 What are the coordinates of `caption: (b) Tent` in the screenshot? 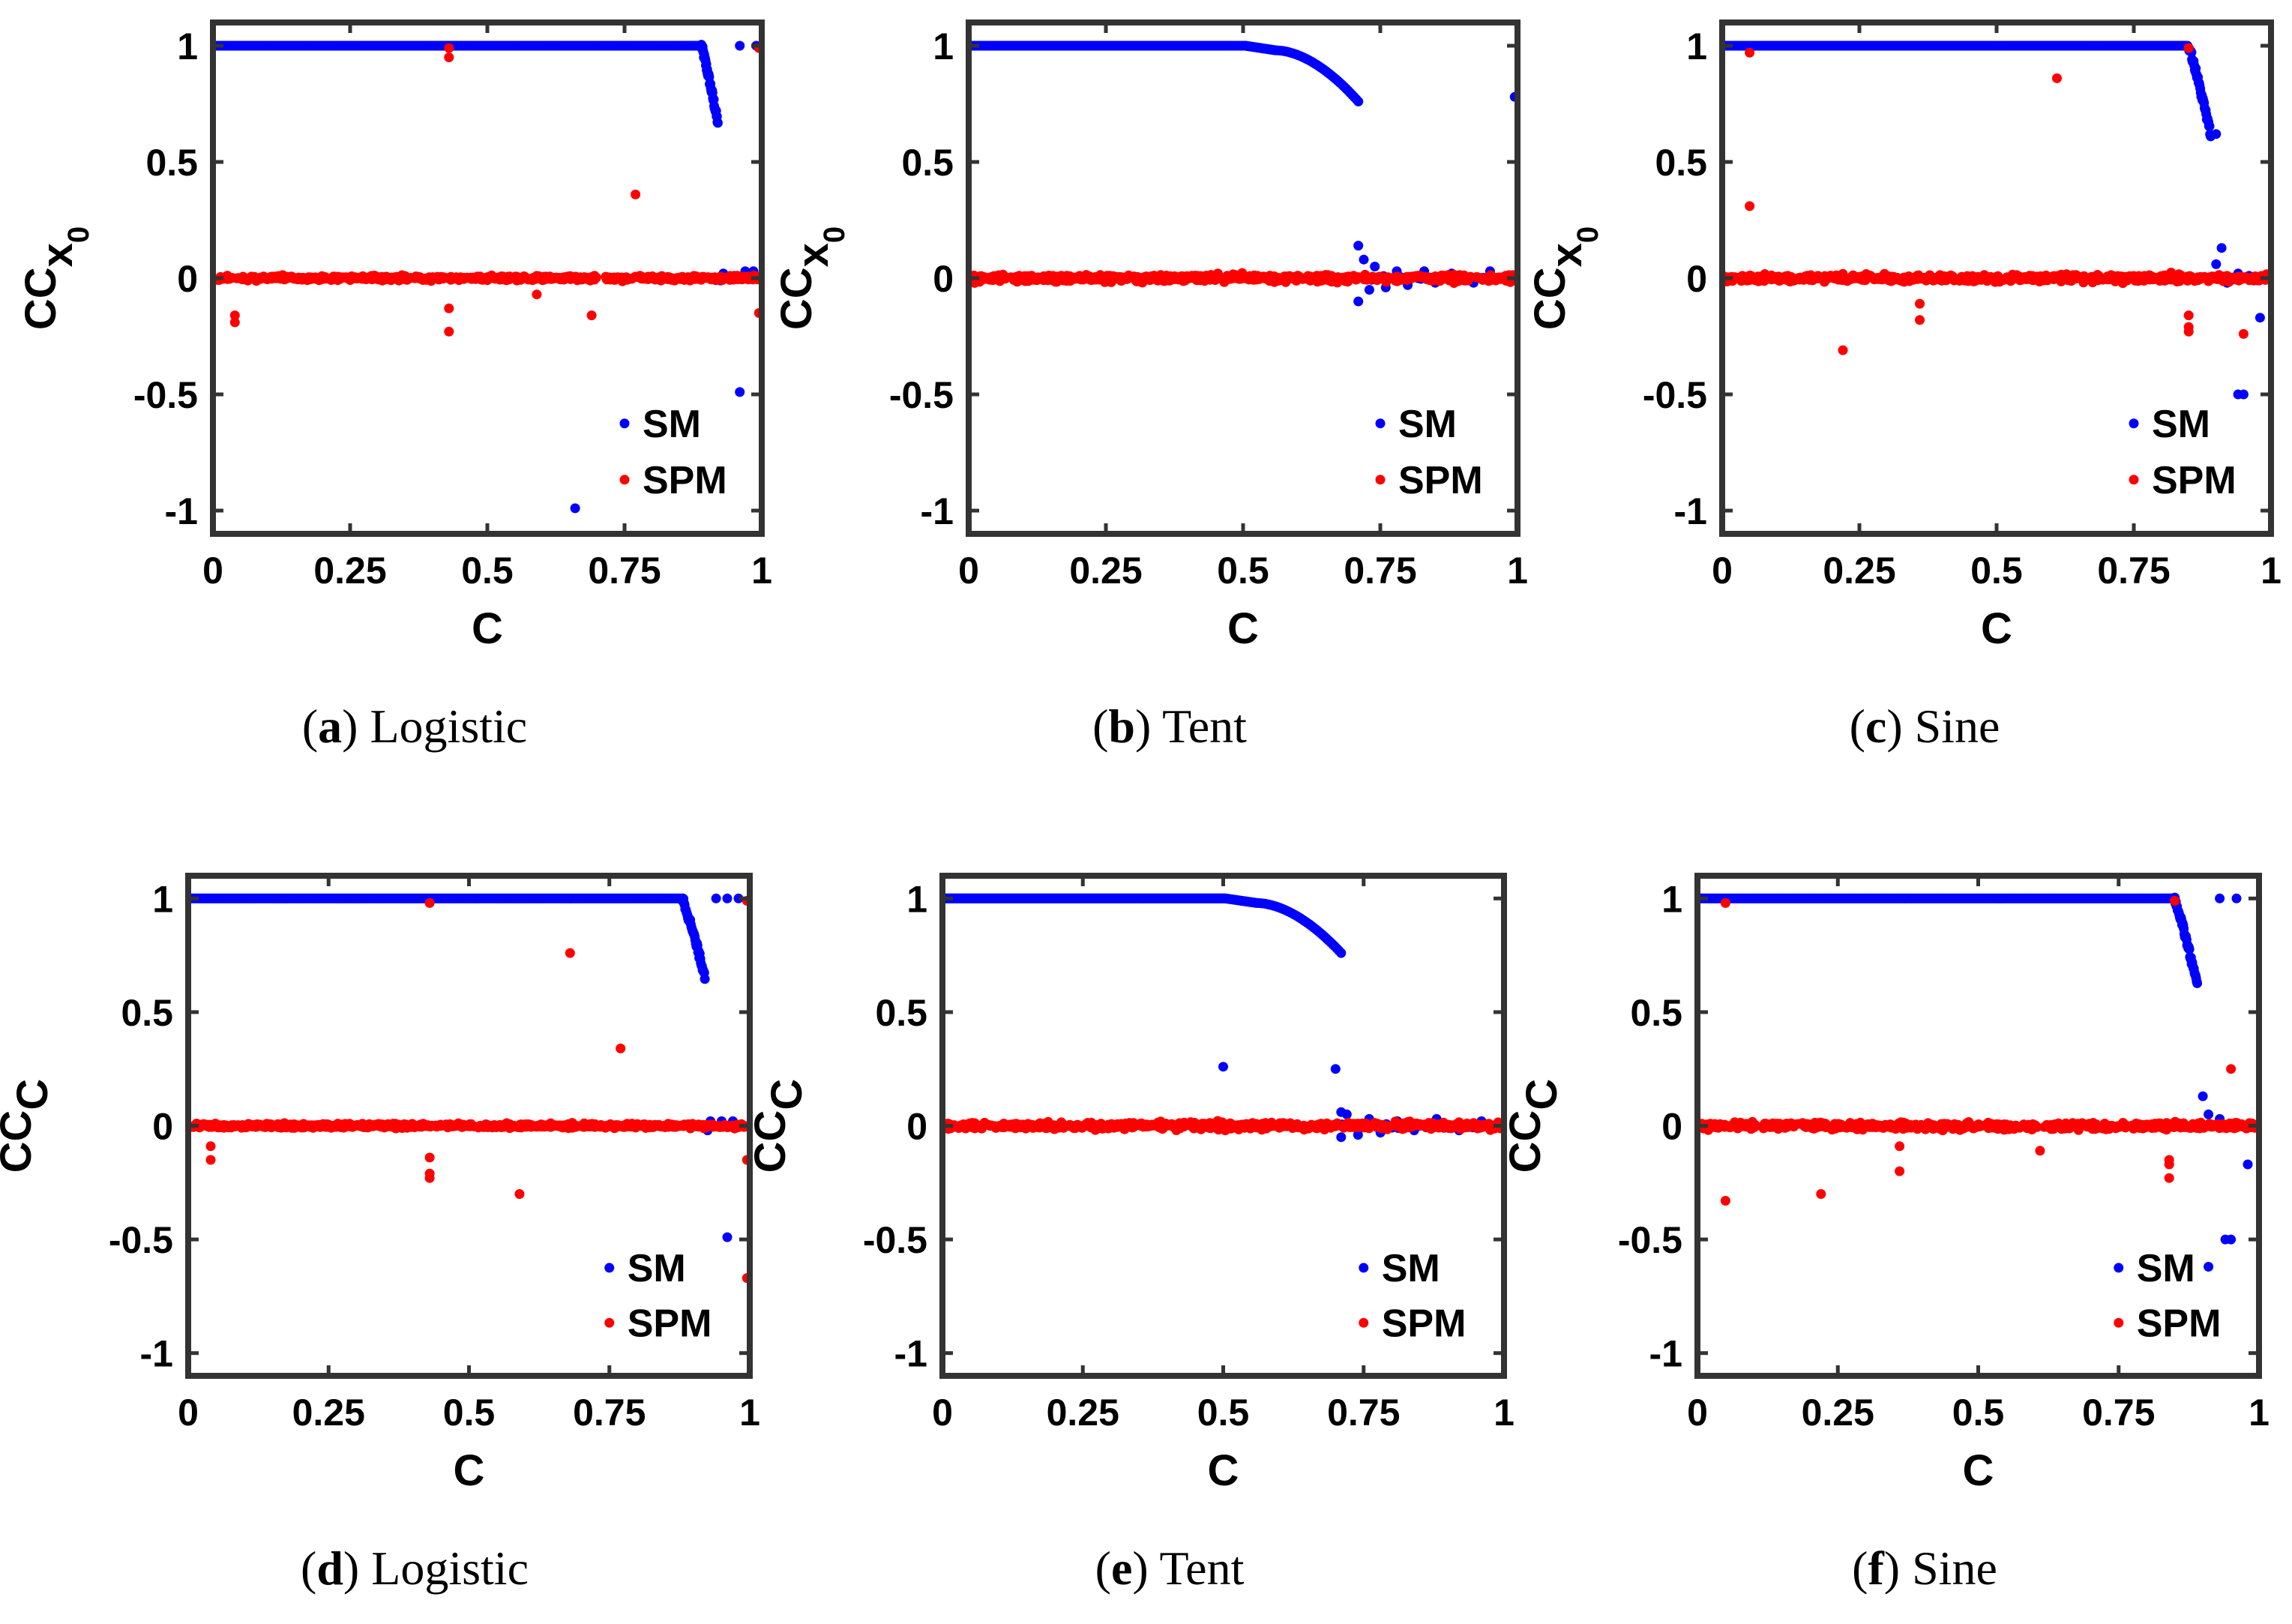 It's located at (1170, 726).